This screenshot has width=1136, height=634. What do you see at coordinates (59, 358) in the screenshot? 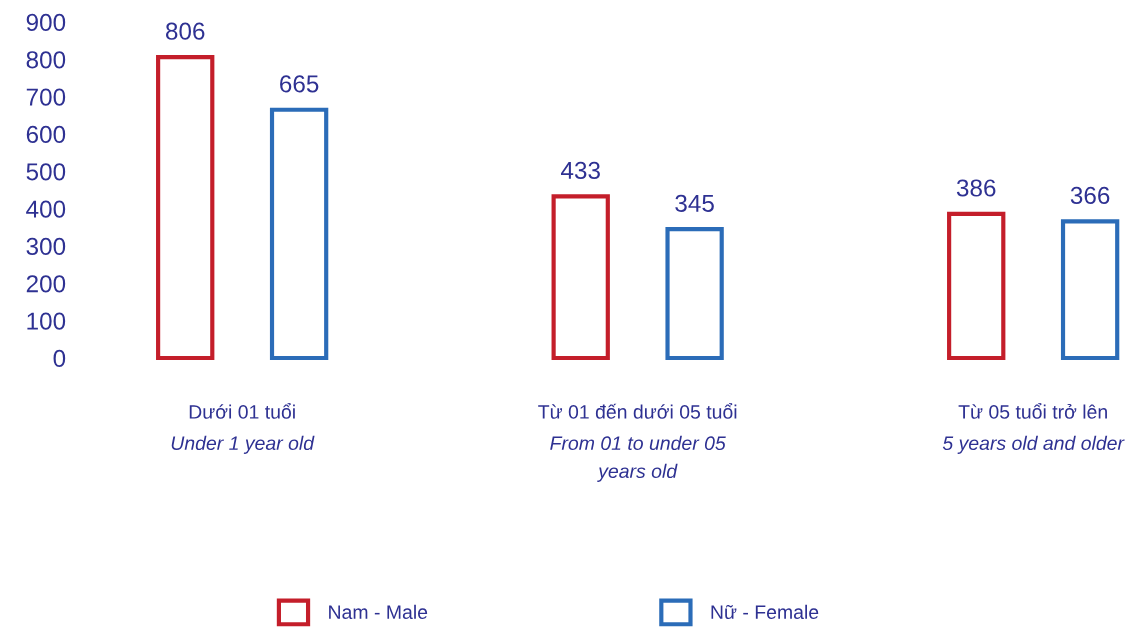
I see `y-tick-label: 0` at bounding box center [59, 358].